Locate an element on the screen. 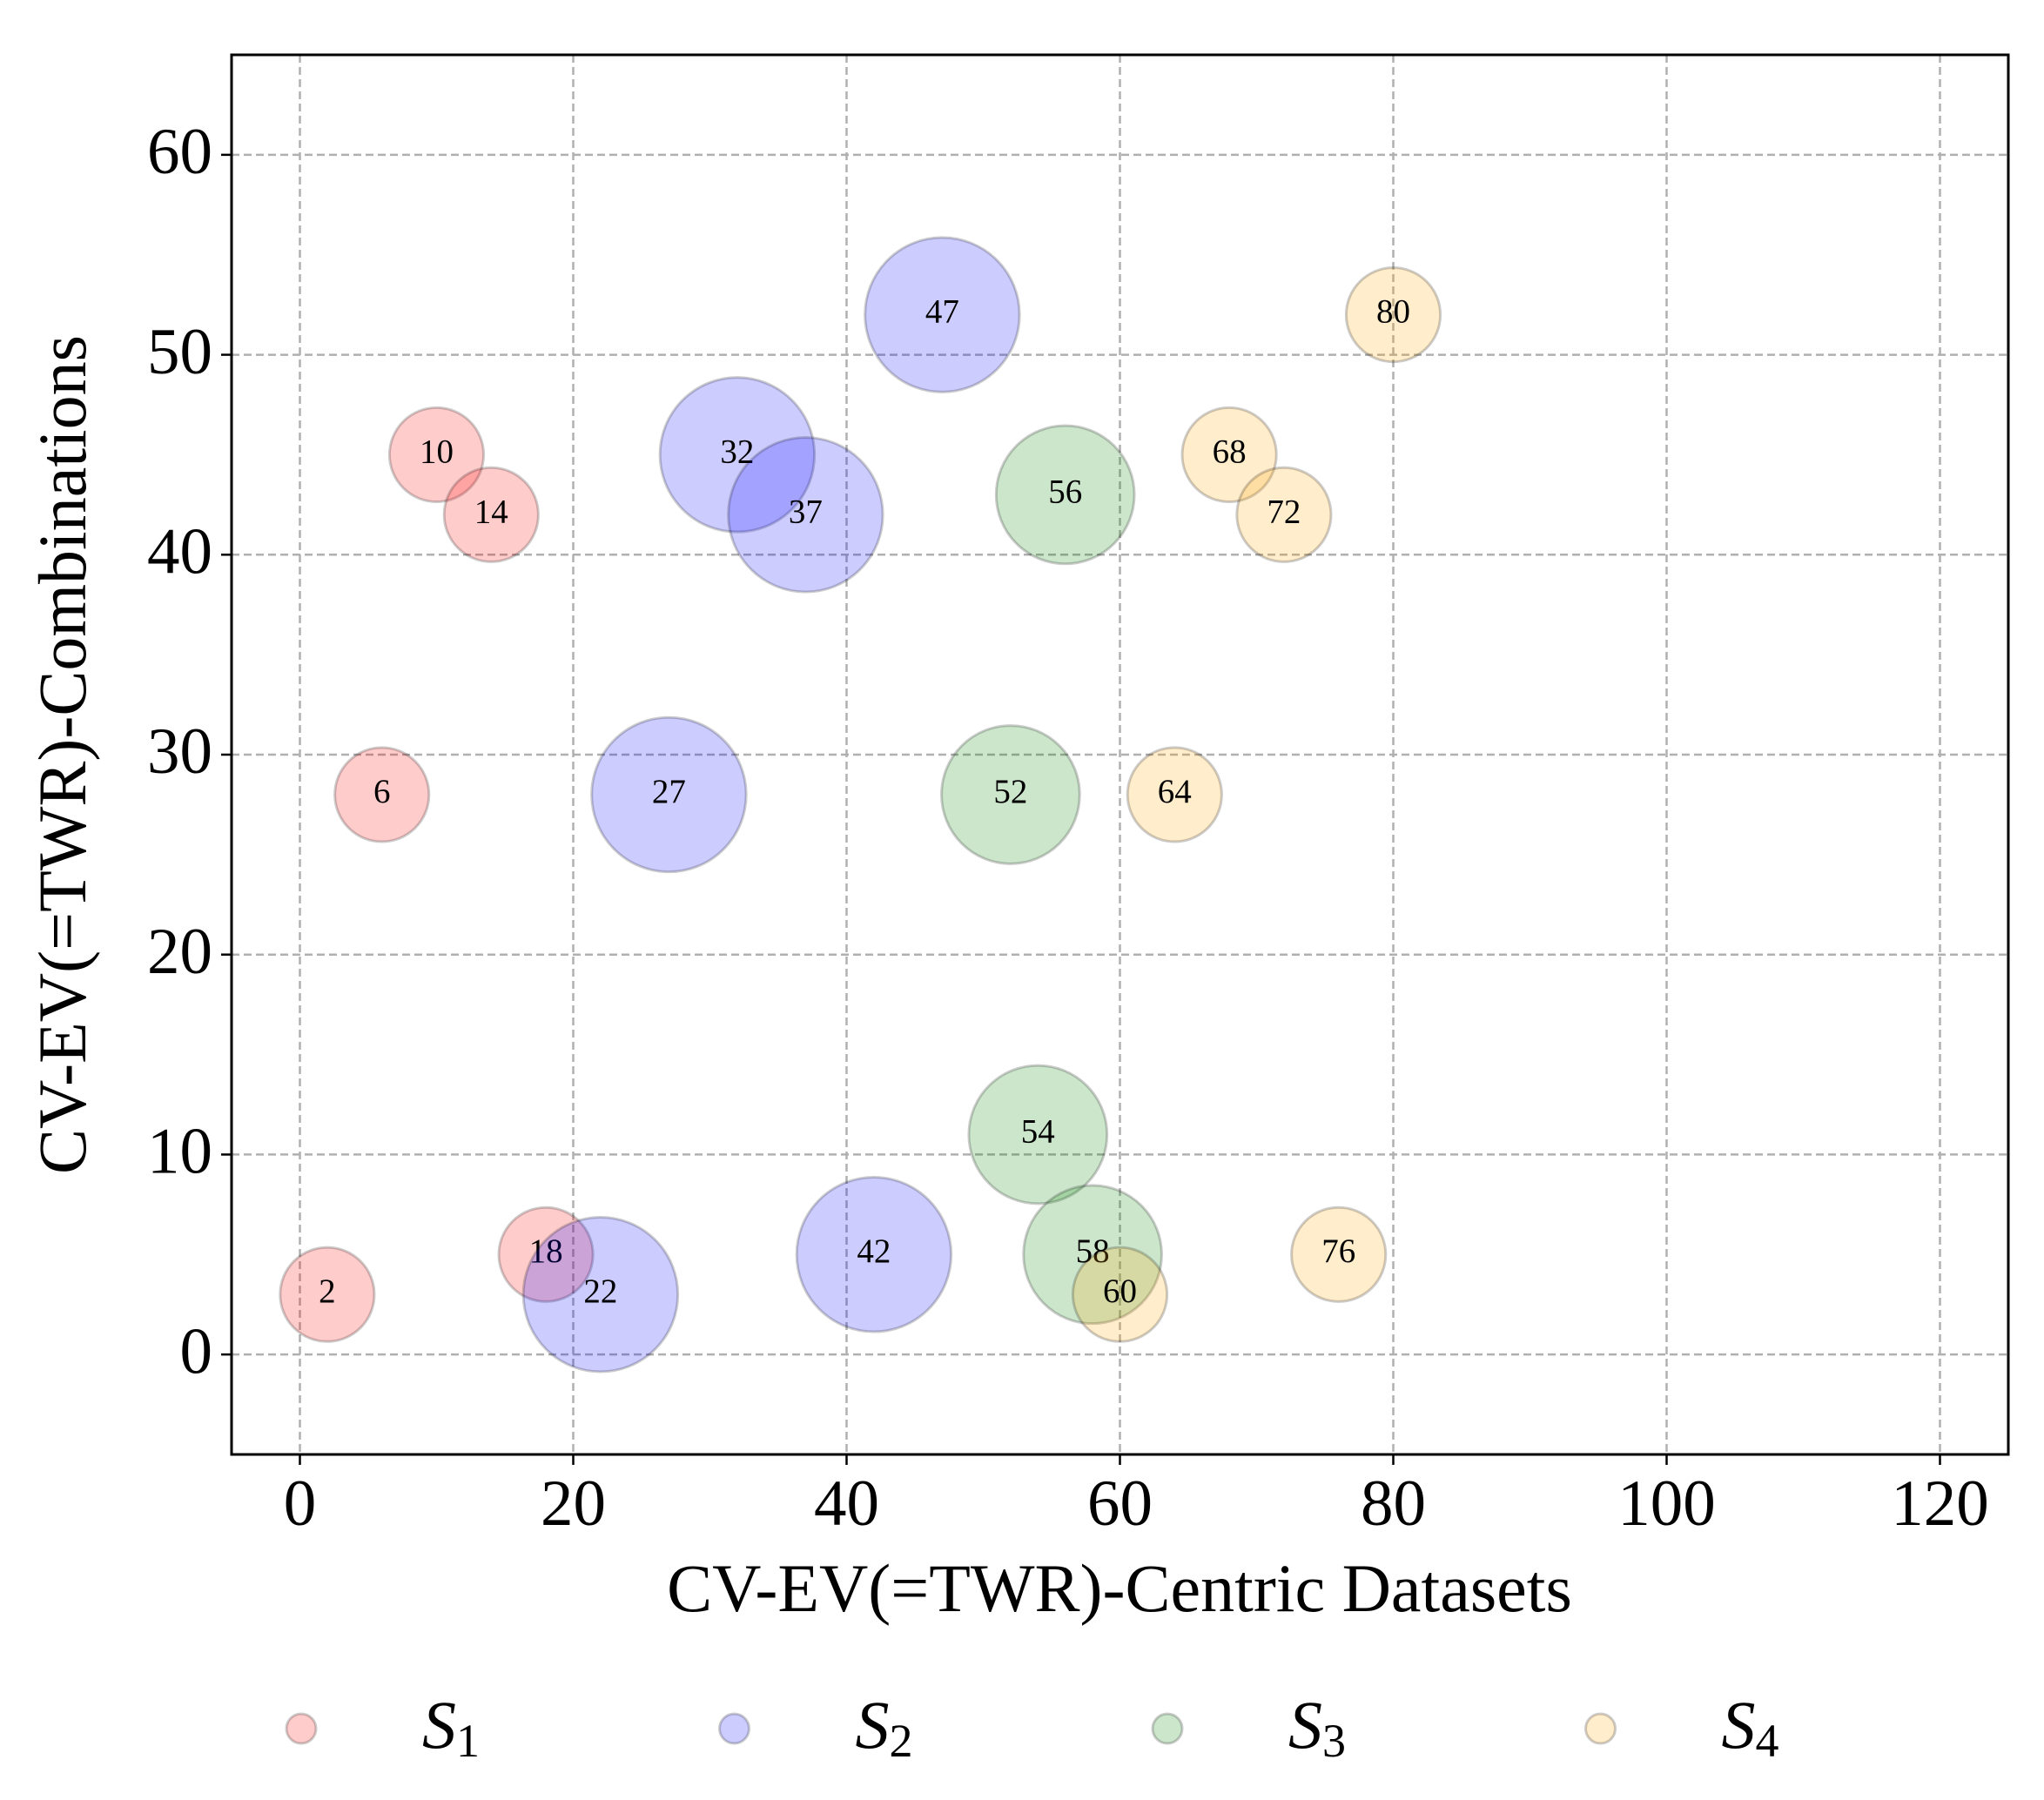 The image size is (2044, 1800). point-label: 72 is located at coordinates (1284, 511).